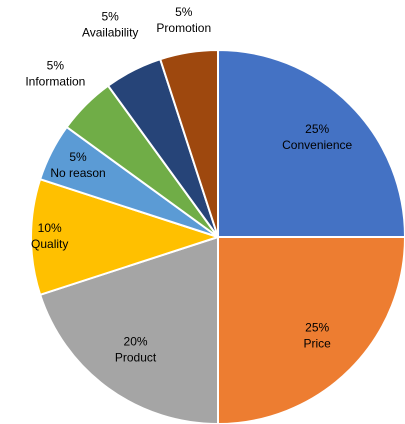 The image size is (405, 424). I want to click on value-label: 10%, so click(50, 228).